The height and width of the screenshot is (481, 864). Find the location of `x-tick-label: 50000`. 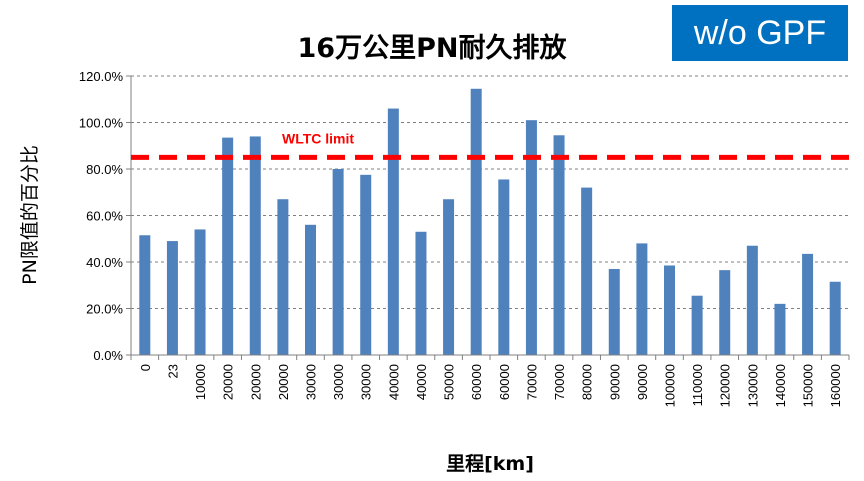

x-tick-label: 50000 is located at coordinates (449, 382).